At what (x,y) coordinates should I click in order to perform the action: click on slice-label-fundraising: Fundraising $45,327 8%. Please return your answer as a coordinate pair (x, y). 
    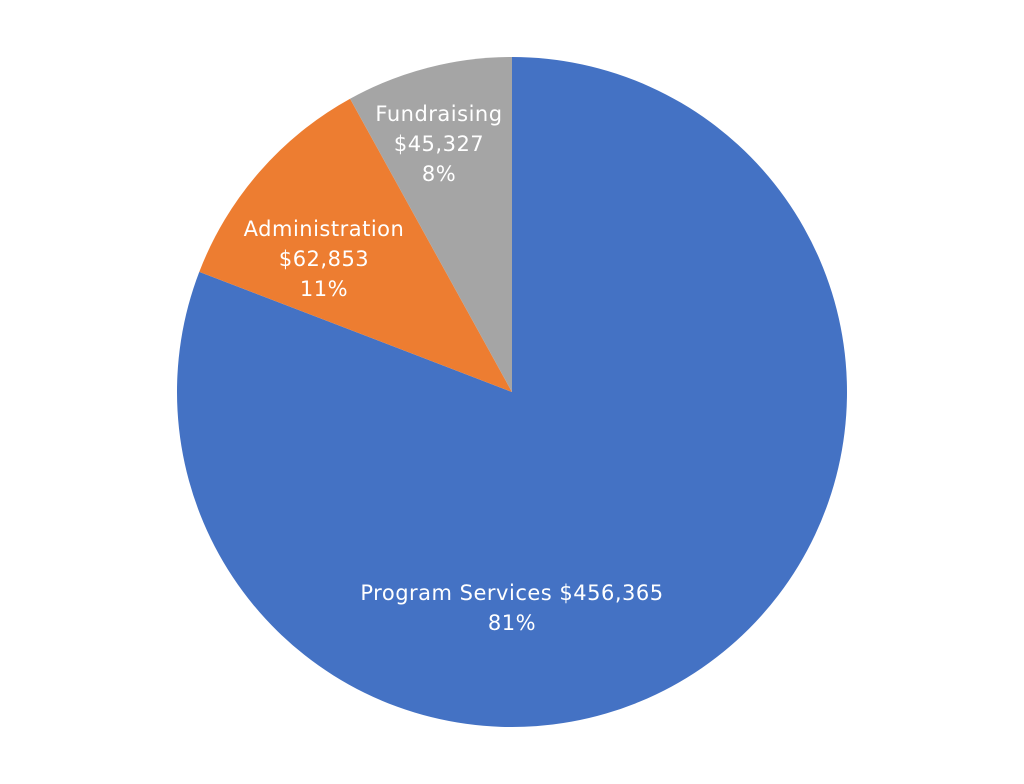
    Looking at the image, I should click on (438, 144).